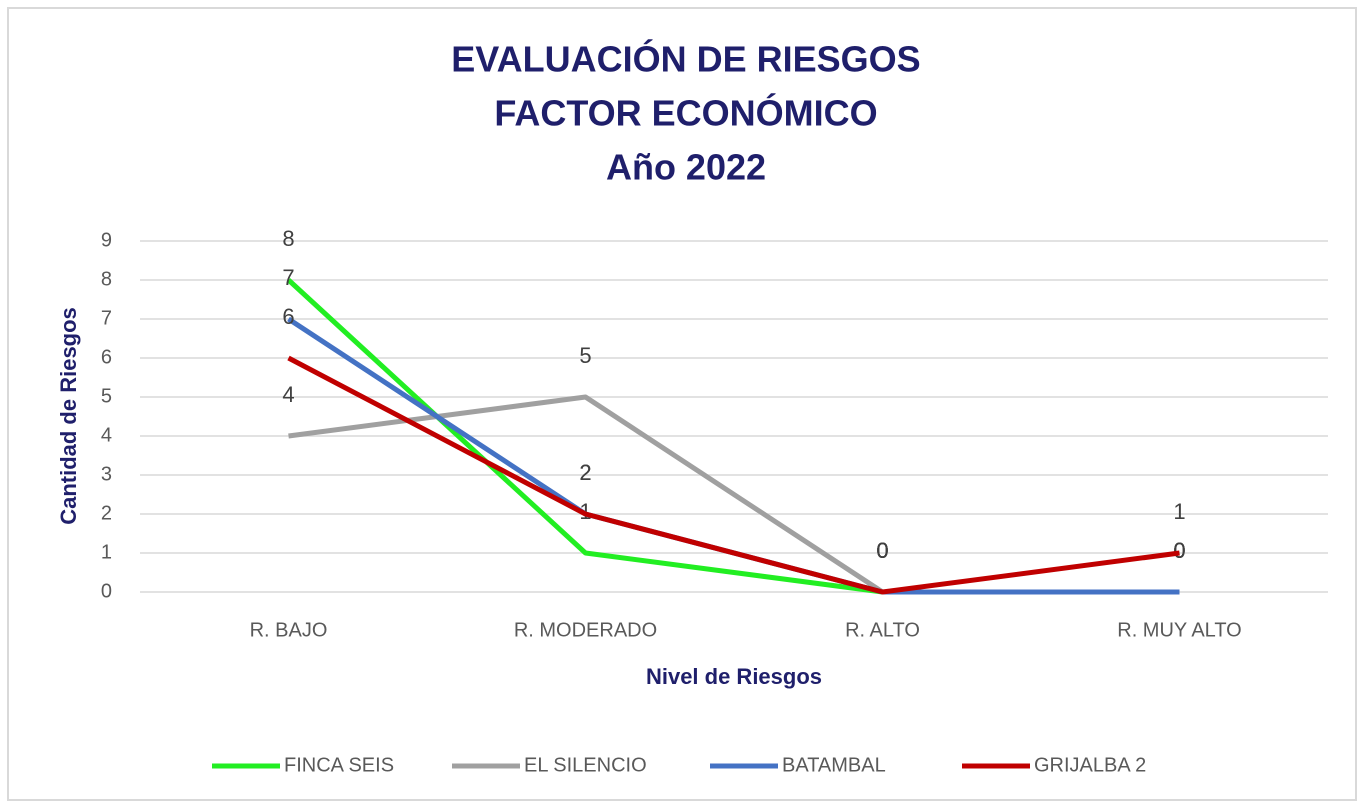  I want to click on y-tick-label: 0, so click(106, 591).